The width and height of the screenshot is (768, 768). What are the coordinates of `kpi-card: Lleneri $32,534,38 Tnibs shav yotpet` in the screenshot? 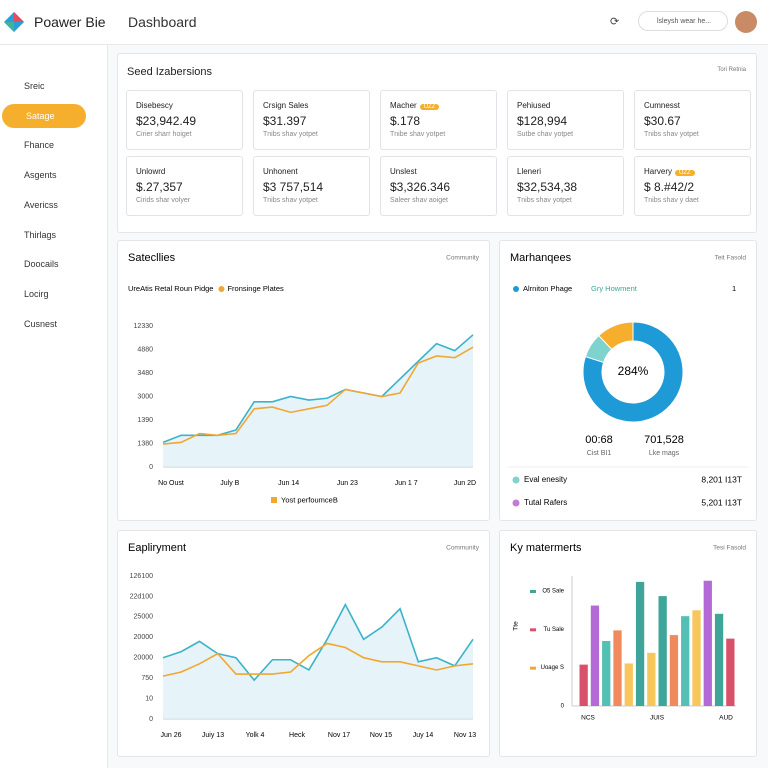 It's located at (565, 186).